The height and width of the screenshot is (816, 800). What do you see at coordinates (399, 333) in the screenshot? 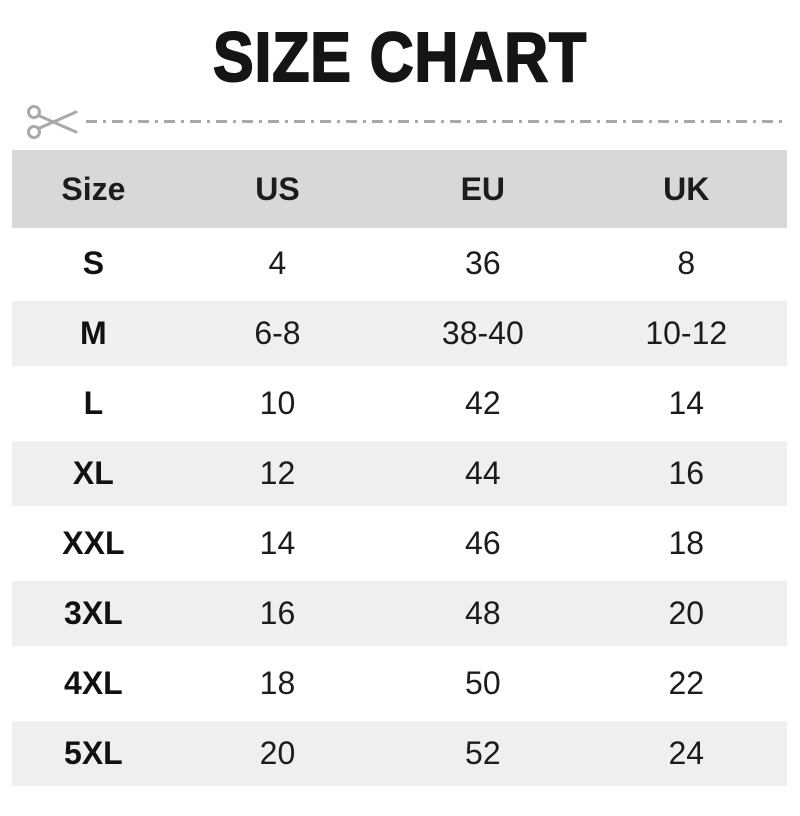
I see `table-row: M 6-8 38-40 10-12` at bounding box center [399, 333].